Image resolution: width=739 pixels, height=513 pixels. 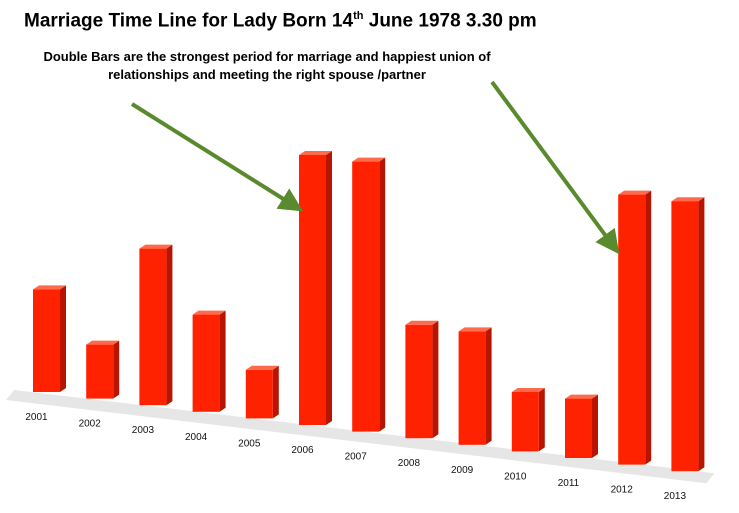 I want to click on x-tick-label: 2007, so click(x=356, y=457).